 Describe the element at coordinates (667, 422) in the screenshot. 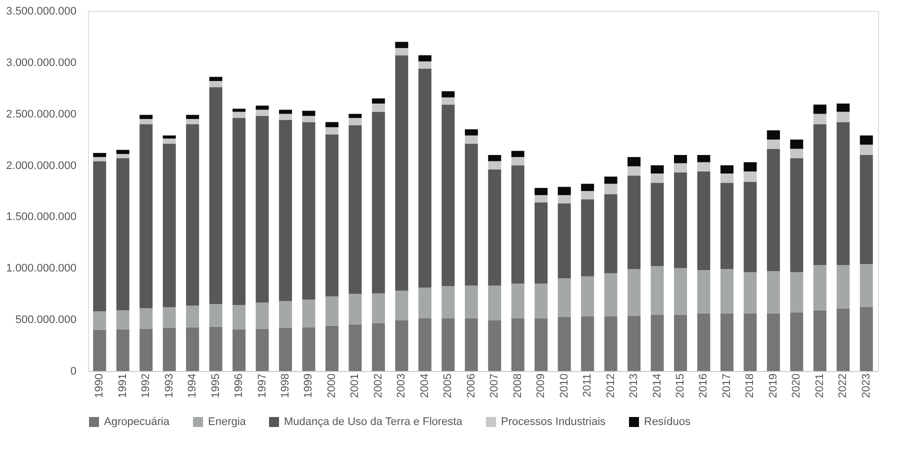

I see `legend-label: Resíduos` at that location.